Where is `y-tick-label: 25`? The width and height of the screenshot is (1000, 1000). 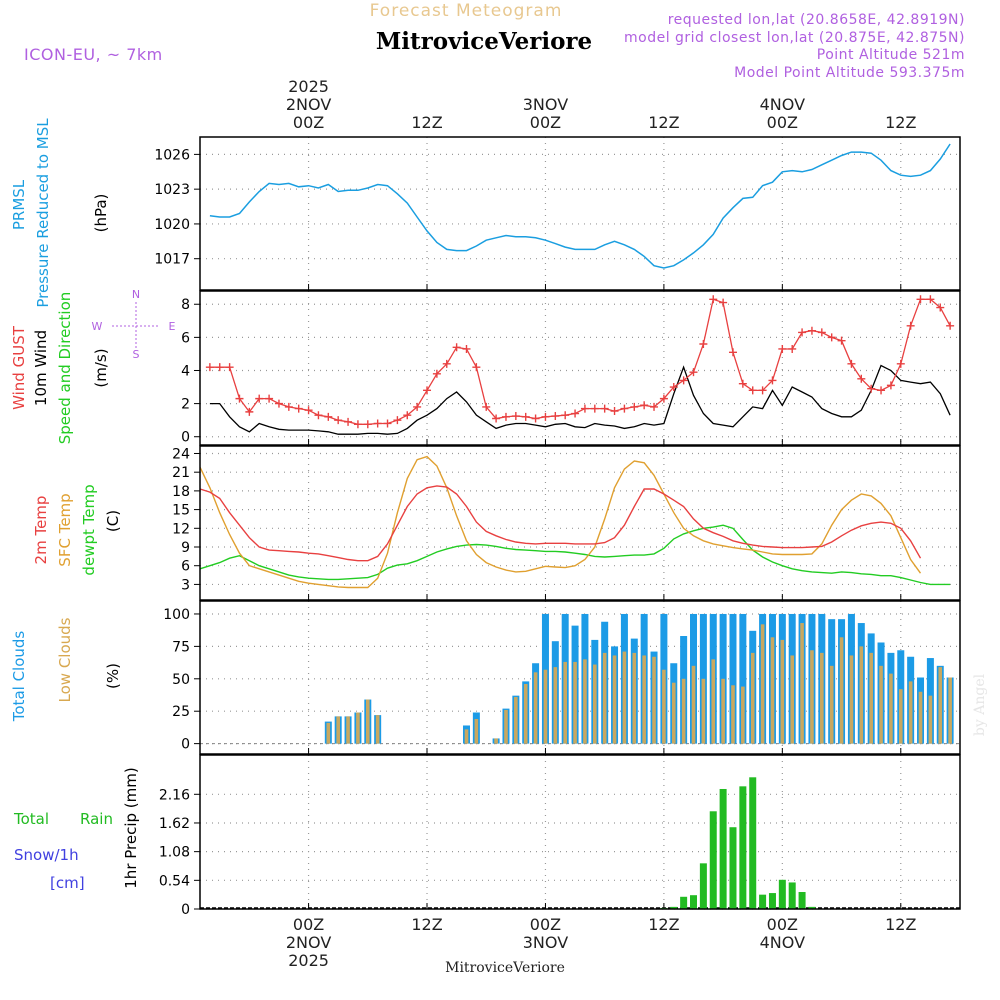 y-tick-label: 25 is located at coordinates (181, 712).